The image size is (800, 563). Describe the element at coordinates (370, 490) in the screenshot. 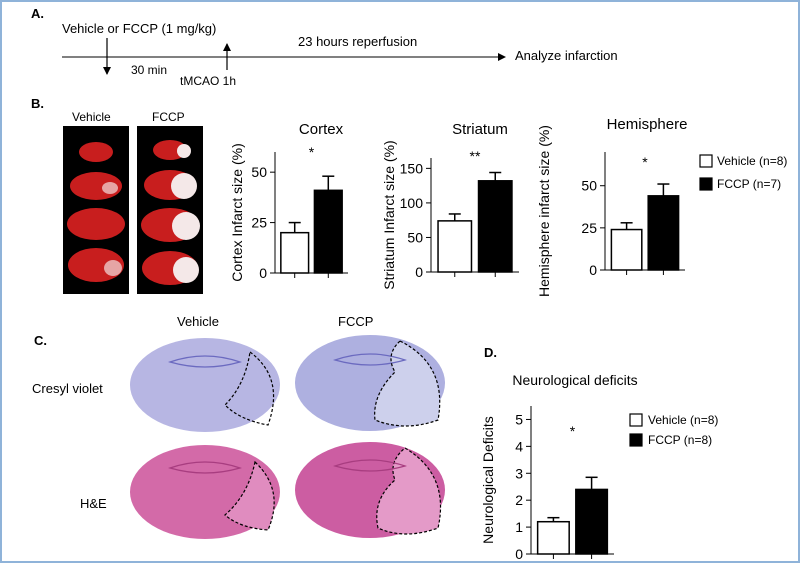

I see `he-fccp-section` at that location.